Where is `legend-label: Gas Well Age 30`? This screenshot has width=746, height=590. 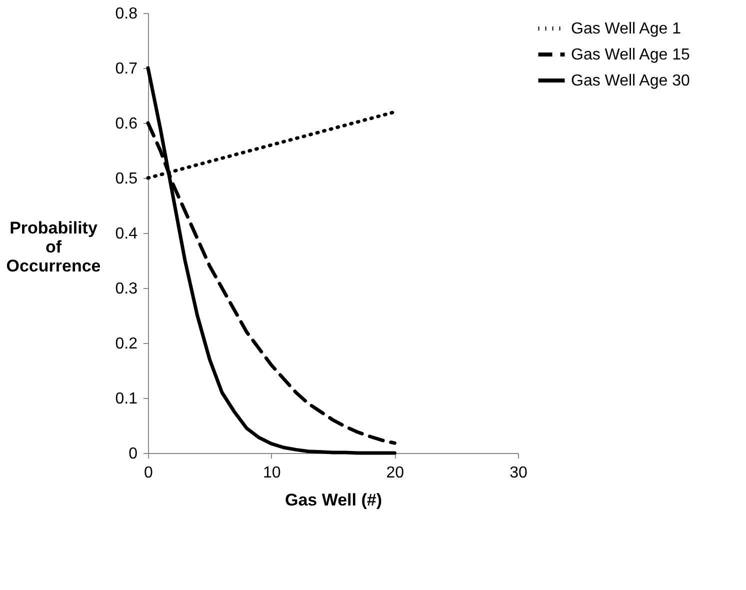
legend-label: Gas Well Age 30 is located at coordinates (630, 81).